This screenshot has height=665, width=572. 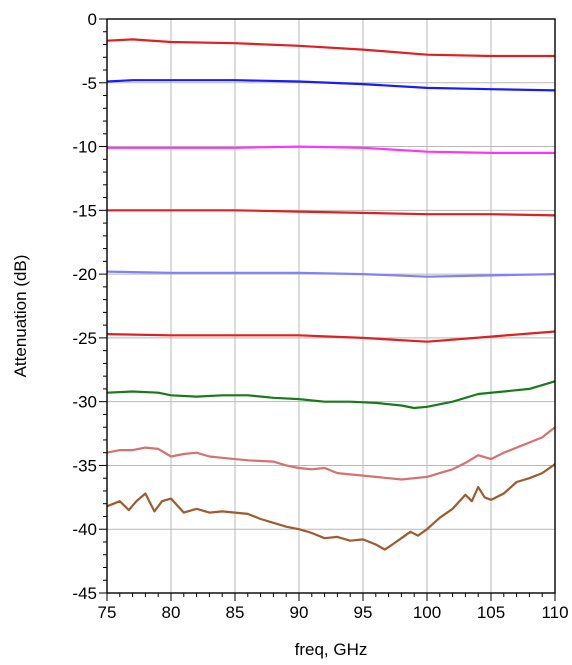 What do you see at coordinates (491, 612) in the screenshot?
I see `x-tick-label: 105` at bounding box center [491, 612].